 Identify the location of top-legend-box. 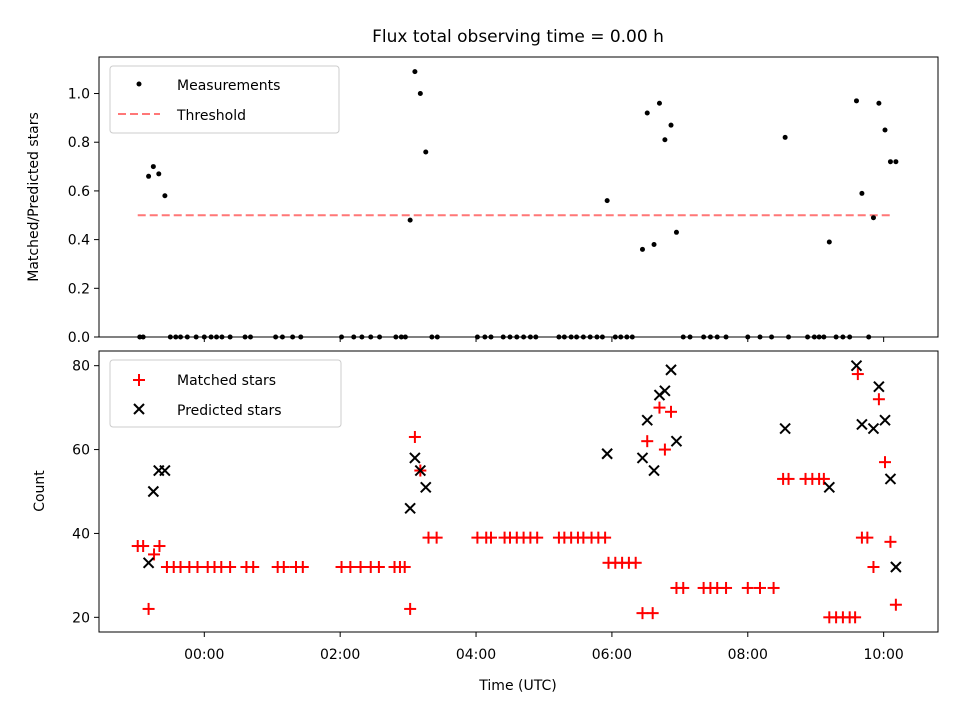
(224, 99).